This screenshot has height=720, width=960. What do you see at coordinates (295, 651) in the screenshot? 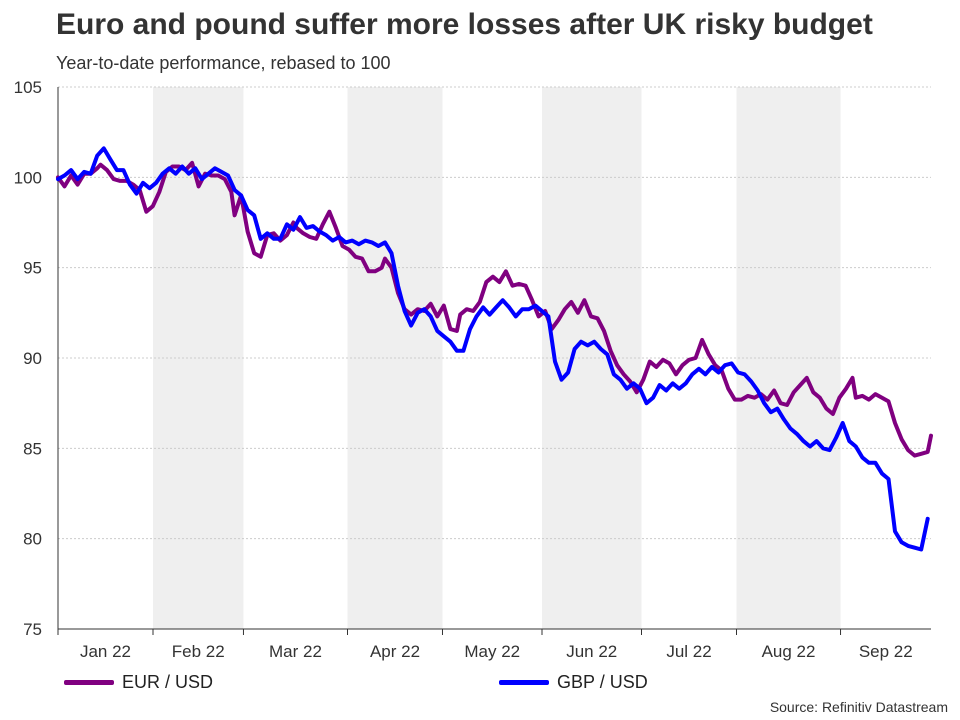
I see `x-tick-label: Mar 22` at bounding box center [295, 651].